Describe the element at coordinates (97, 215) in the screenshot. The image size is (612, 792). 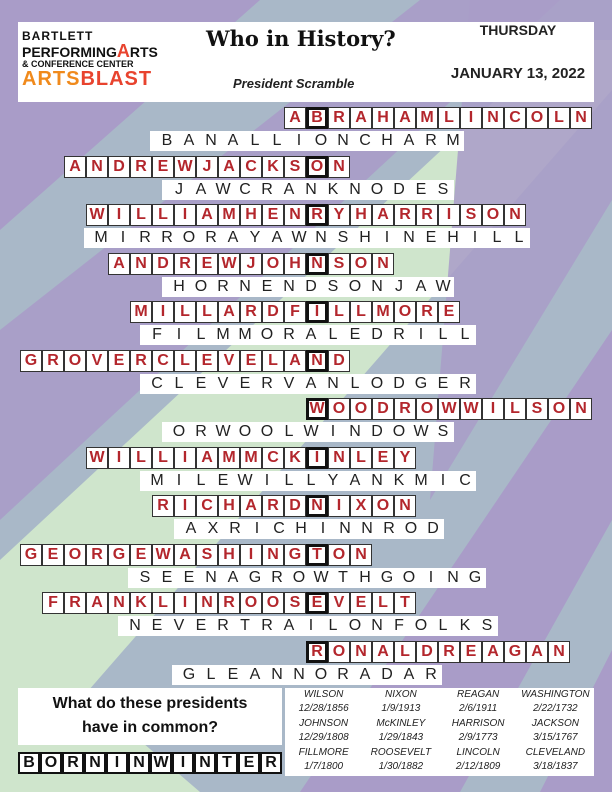
I see `letter-cell: W` at that location.